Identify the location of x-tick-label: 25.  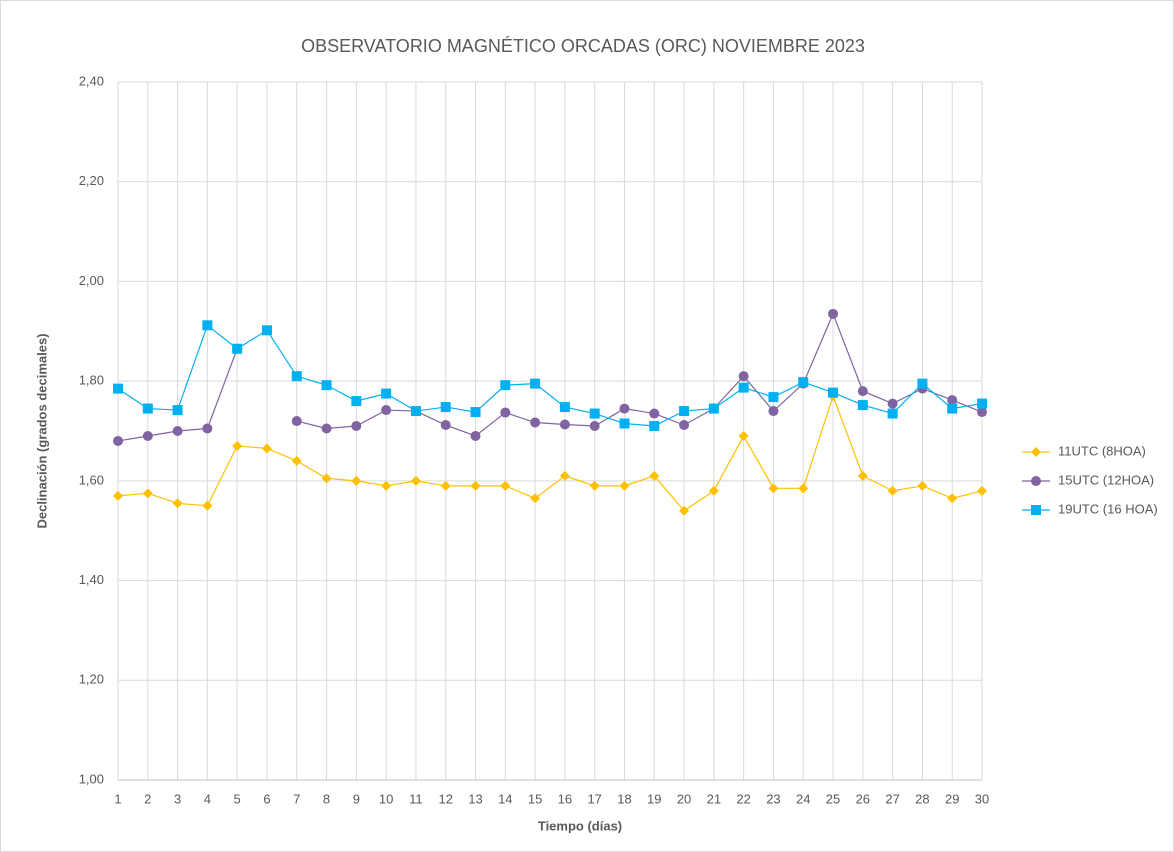
(833, 798).